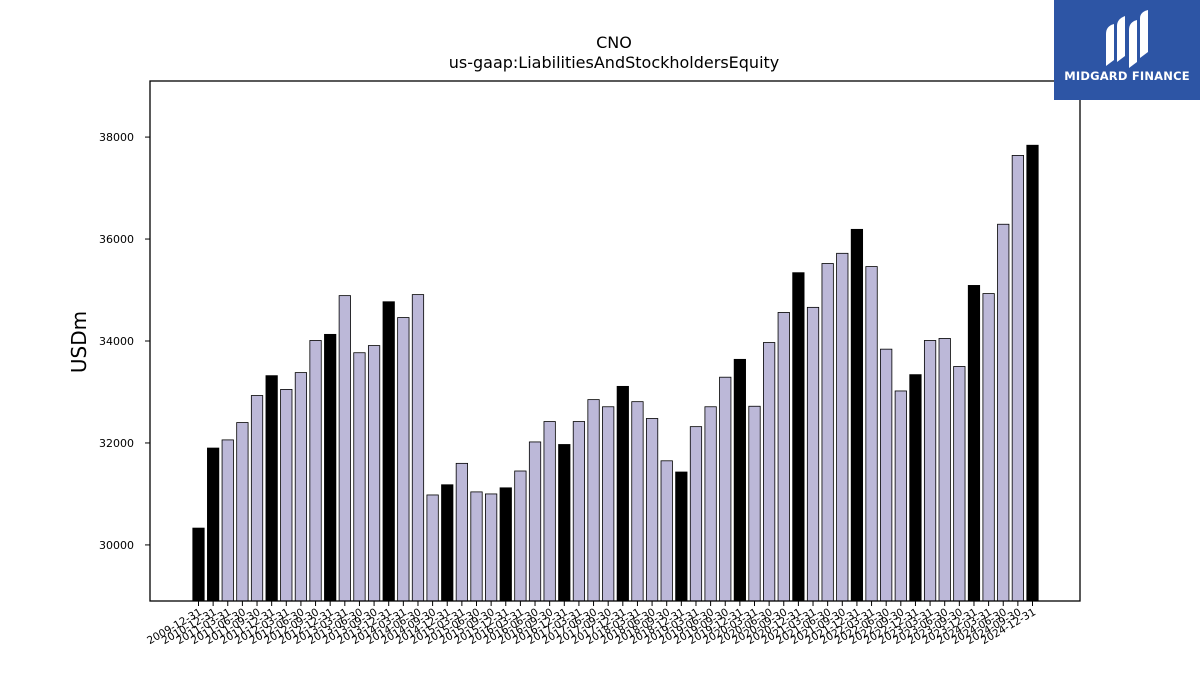  I want to click on chart-subtitle: us-gaap:LiabilitiesAndStockholdersEquity, so click(614, 62).